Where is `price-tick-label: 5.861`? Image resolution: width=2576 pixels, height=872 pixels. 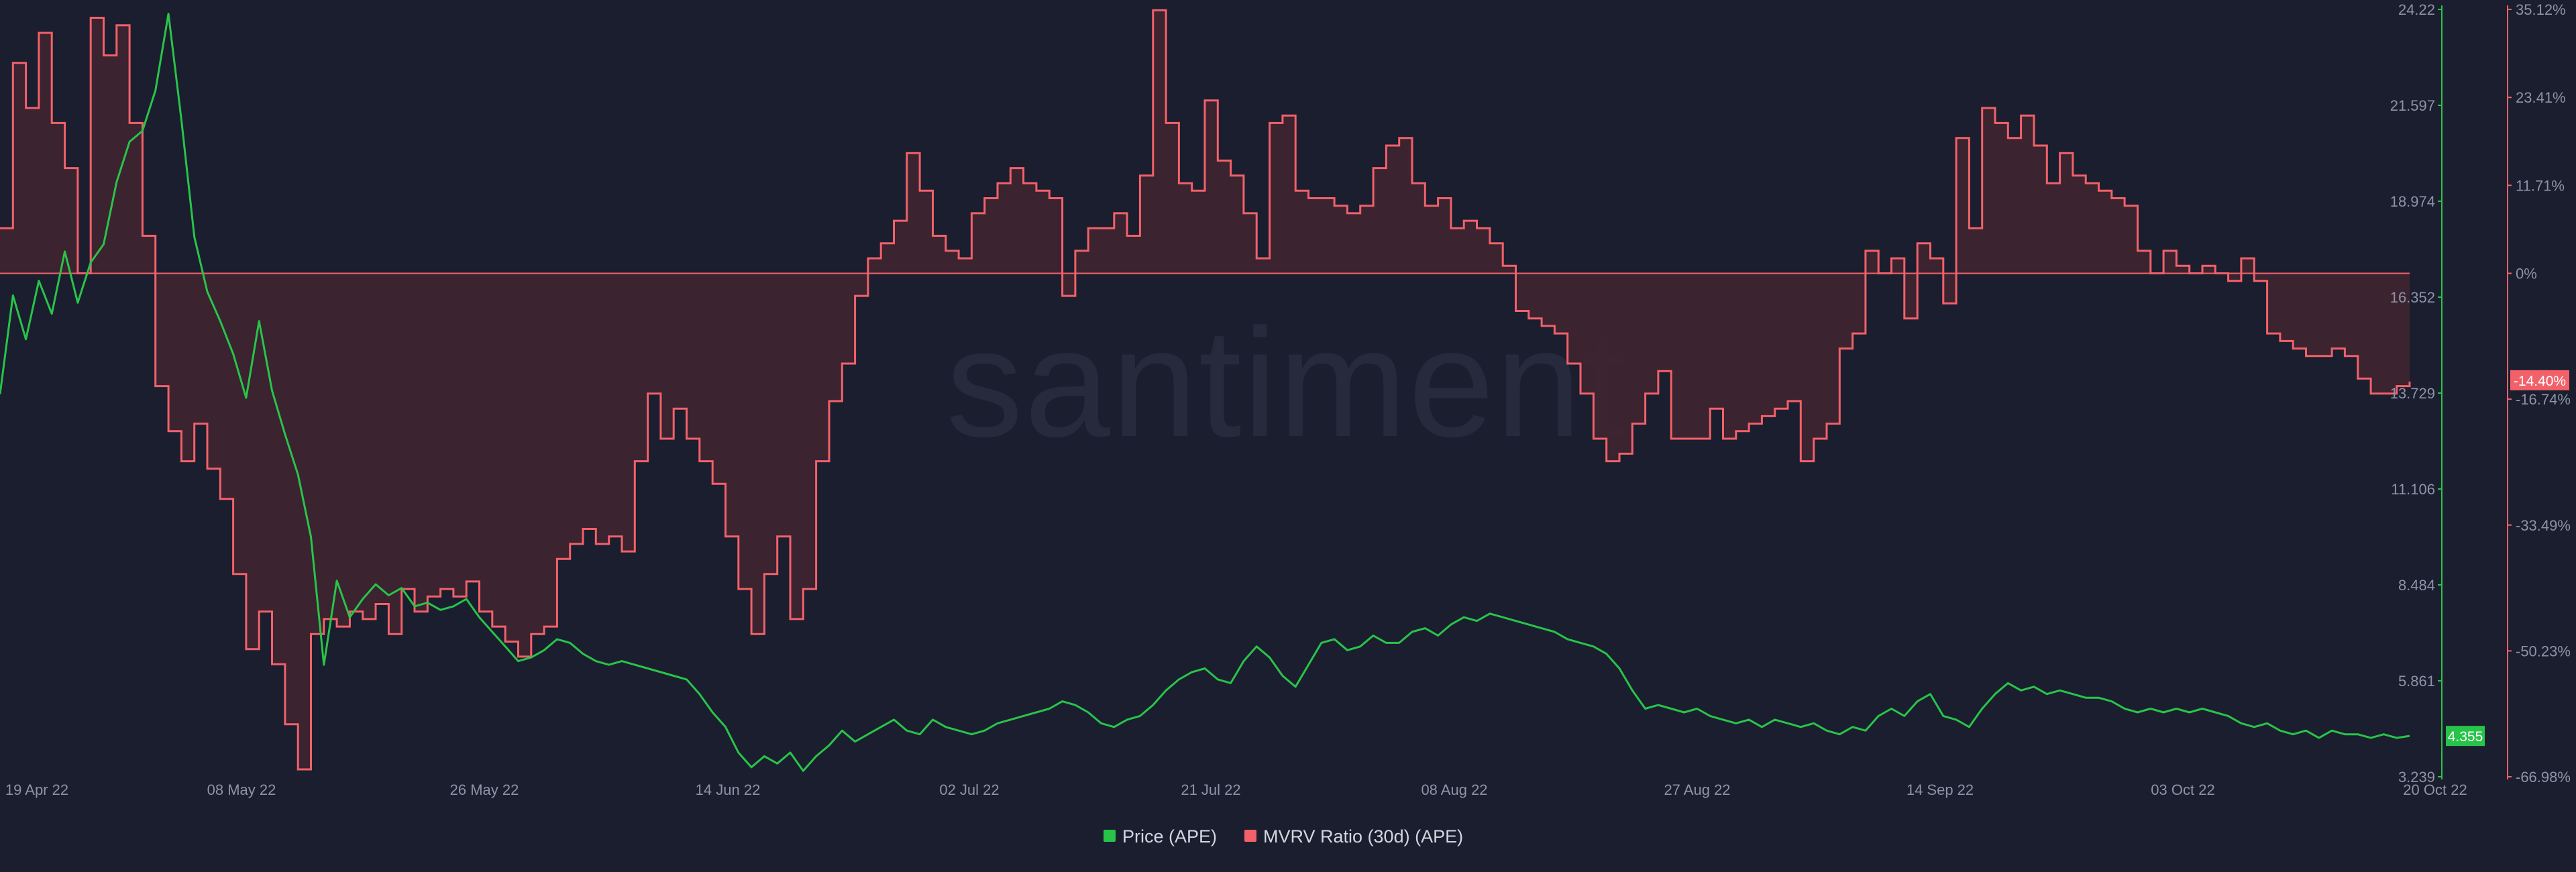
price-tick-label: 5.861 is located at coordinates (2416, 681).